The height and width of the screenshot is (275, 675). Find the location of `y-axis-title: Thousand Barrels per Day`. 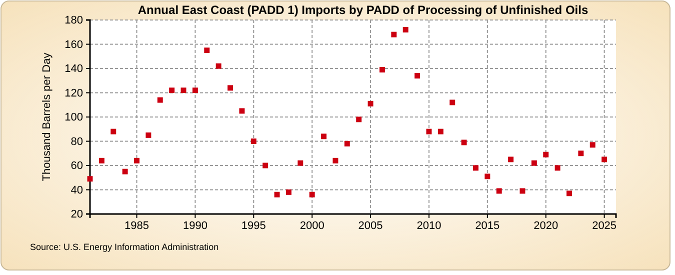

y-axis-title: Thousand Barrels per Day is located at coordinates (47, 117).